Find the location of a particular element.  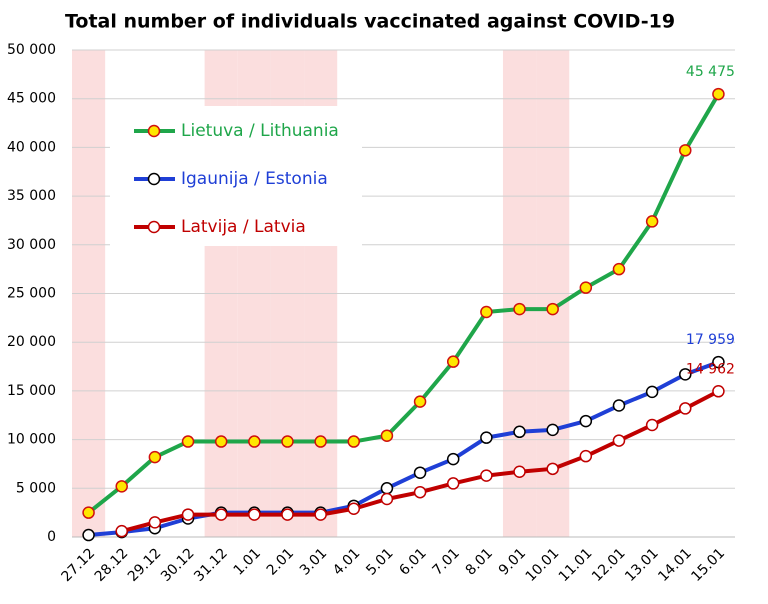

x-tick-label: 15.01 is located at coordinates (708, 565).